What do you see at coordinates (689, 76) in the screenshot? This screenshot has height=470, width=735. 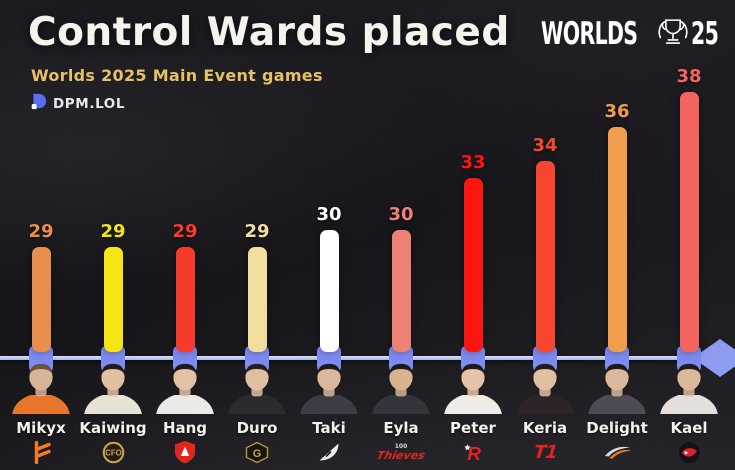 I see `value-label: 38` at bounding box center [689, 76].